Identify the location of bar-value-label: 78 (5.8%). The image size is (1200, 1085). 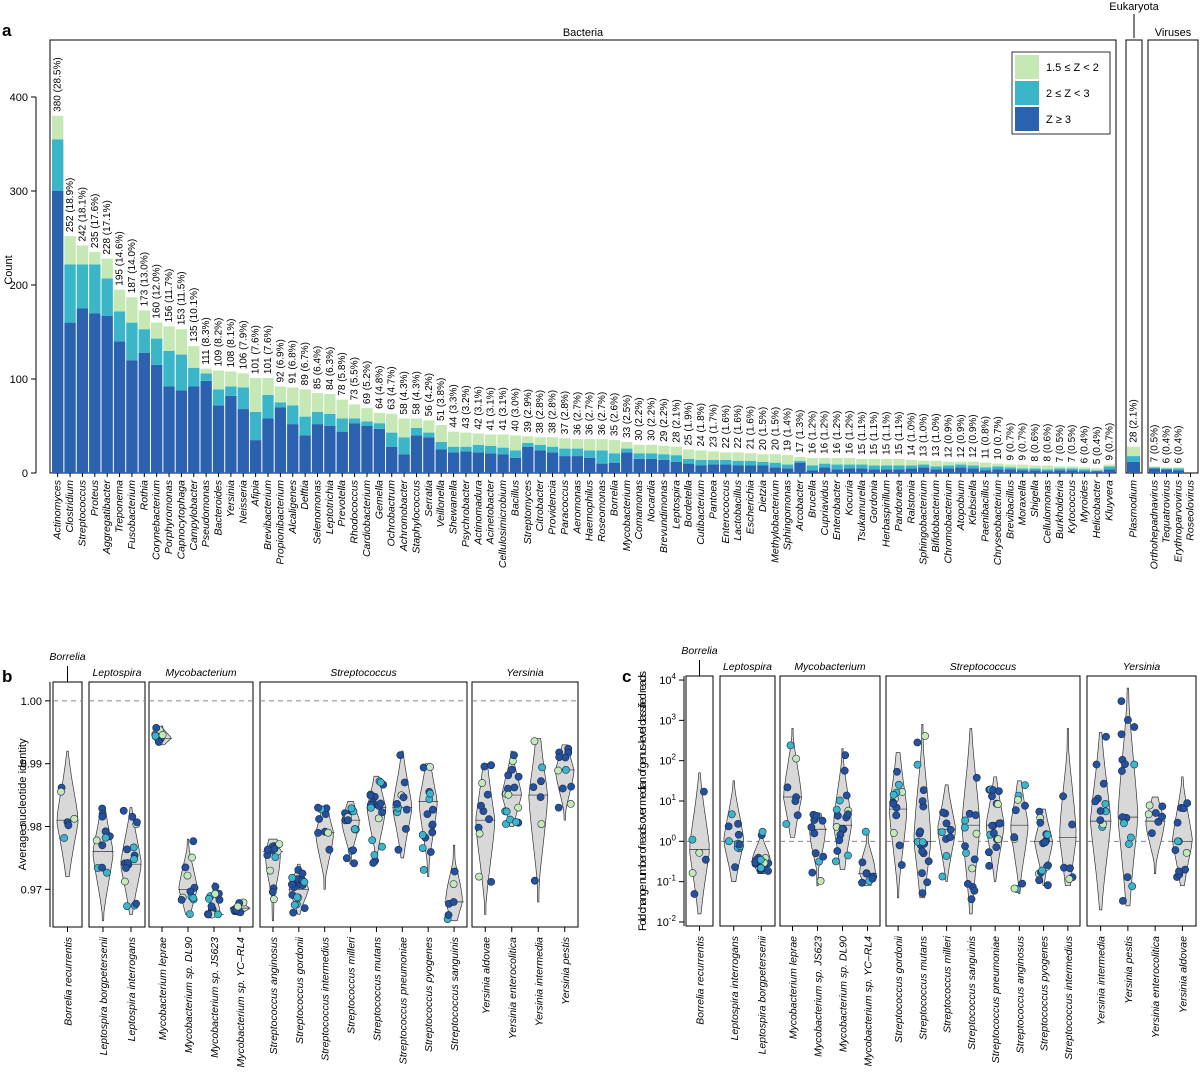
(342, 373).